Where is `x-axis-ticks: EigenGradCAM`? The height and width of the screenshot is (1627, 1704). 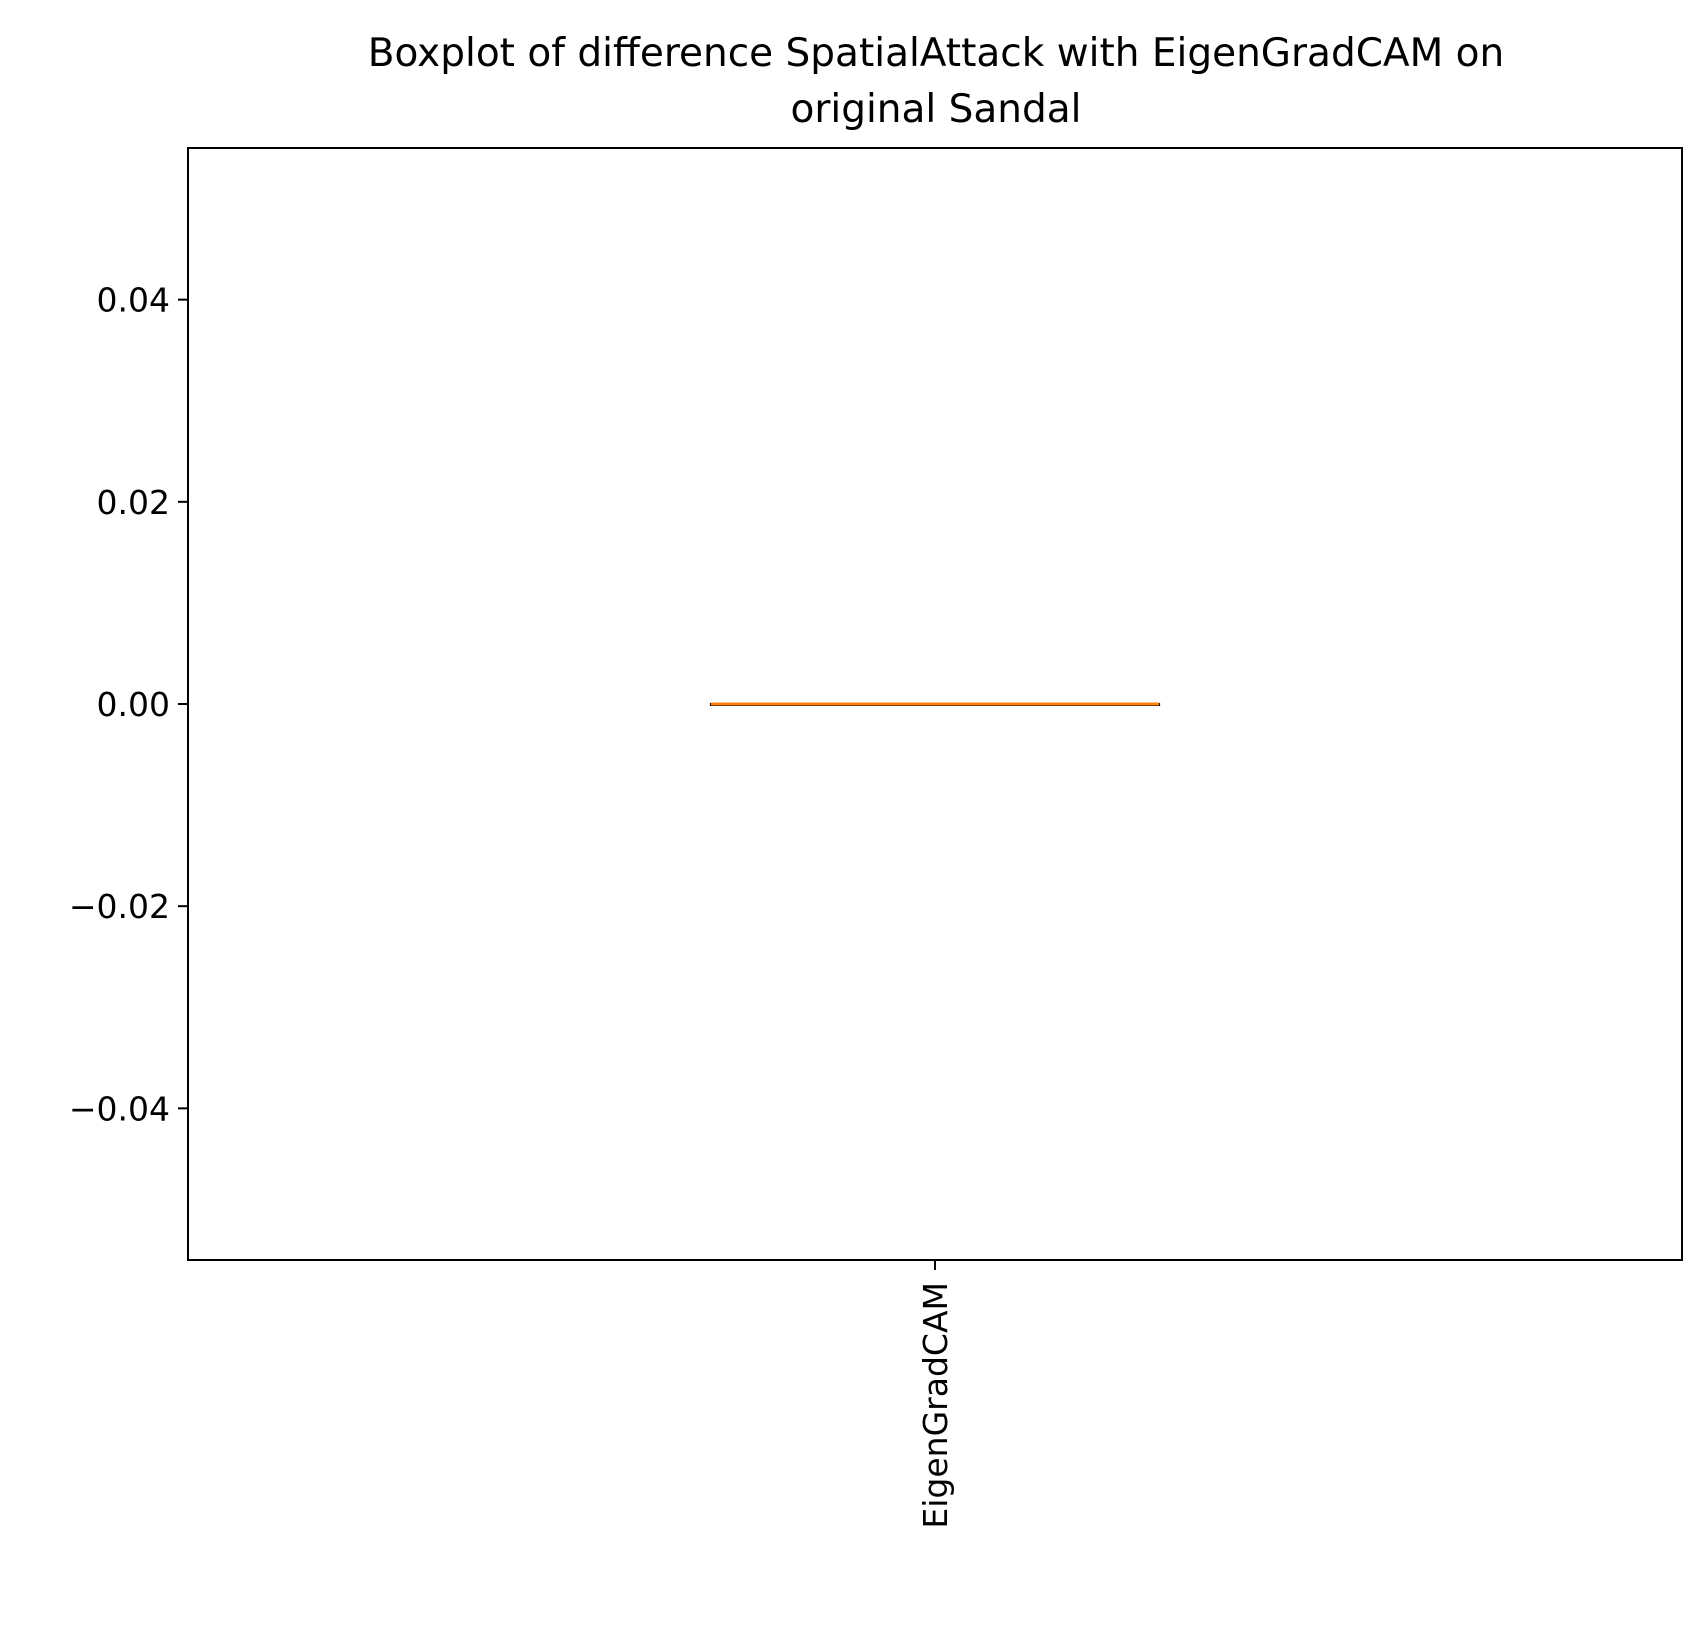
x-axis-ticks: EigenGradCAM is located at coordinates (935, 1394).